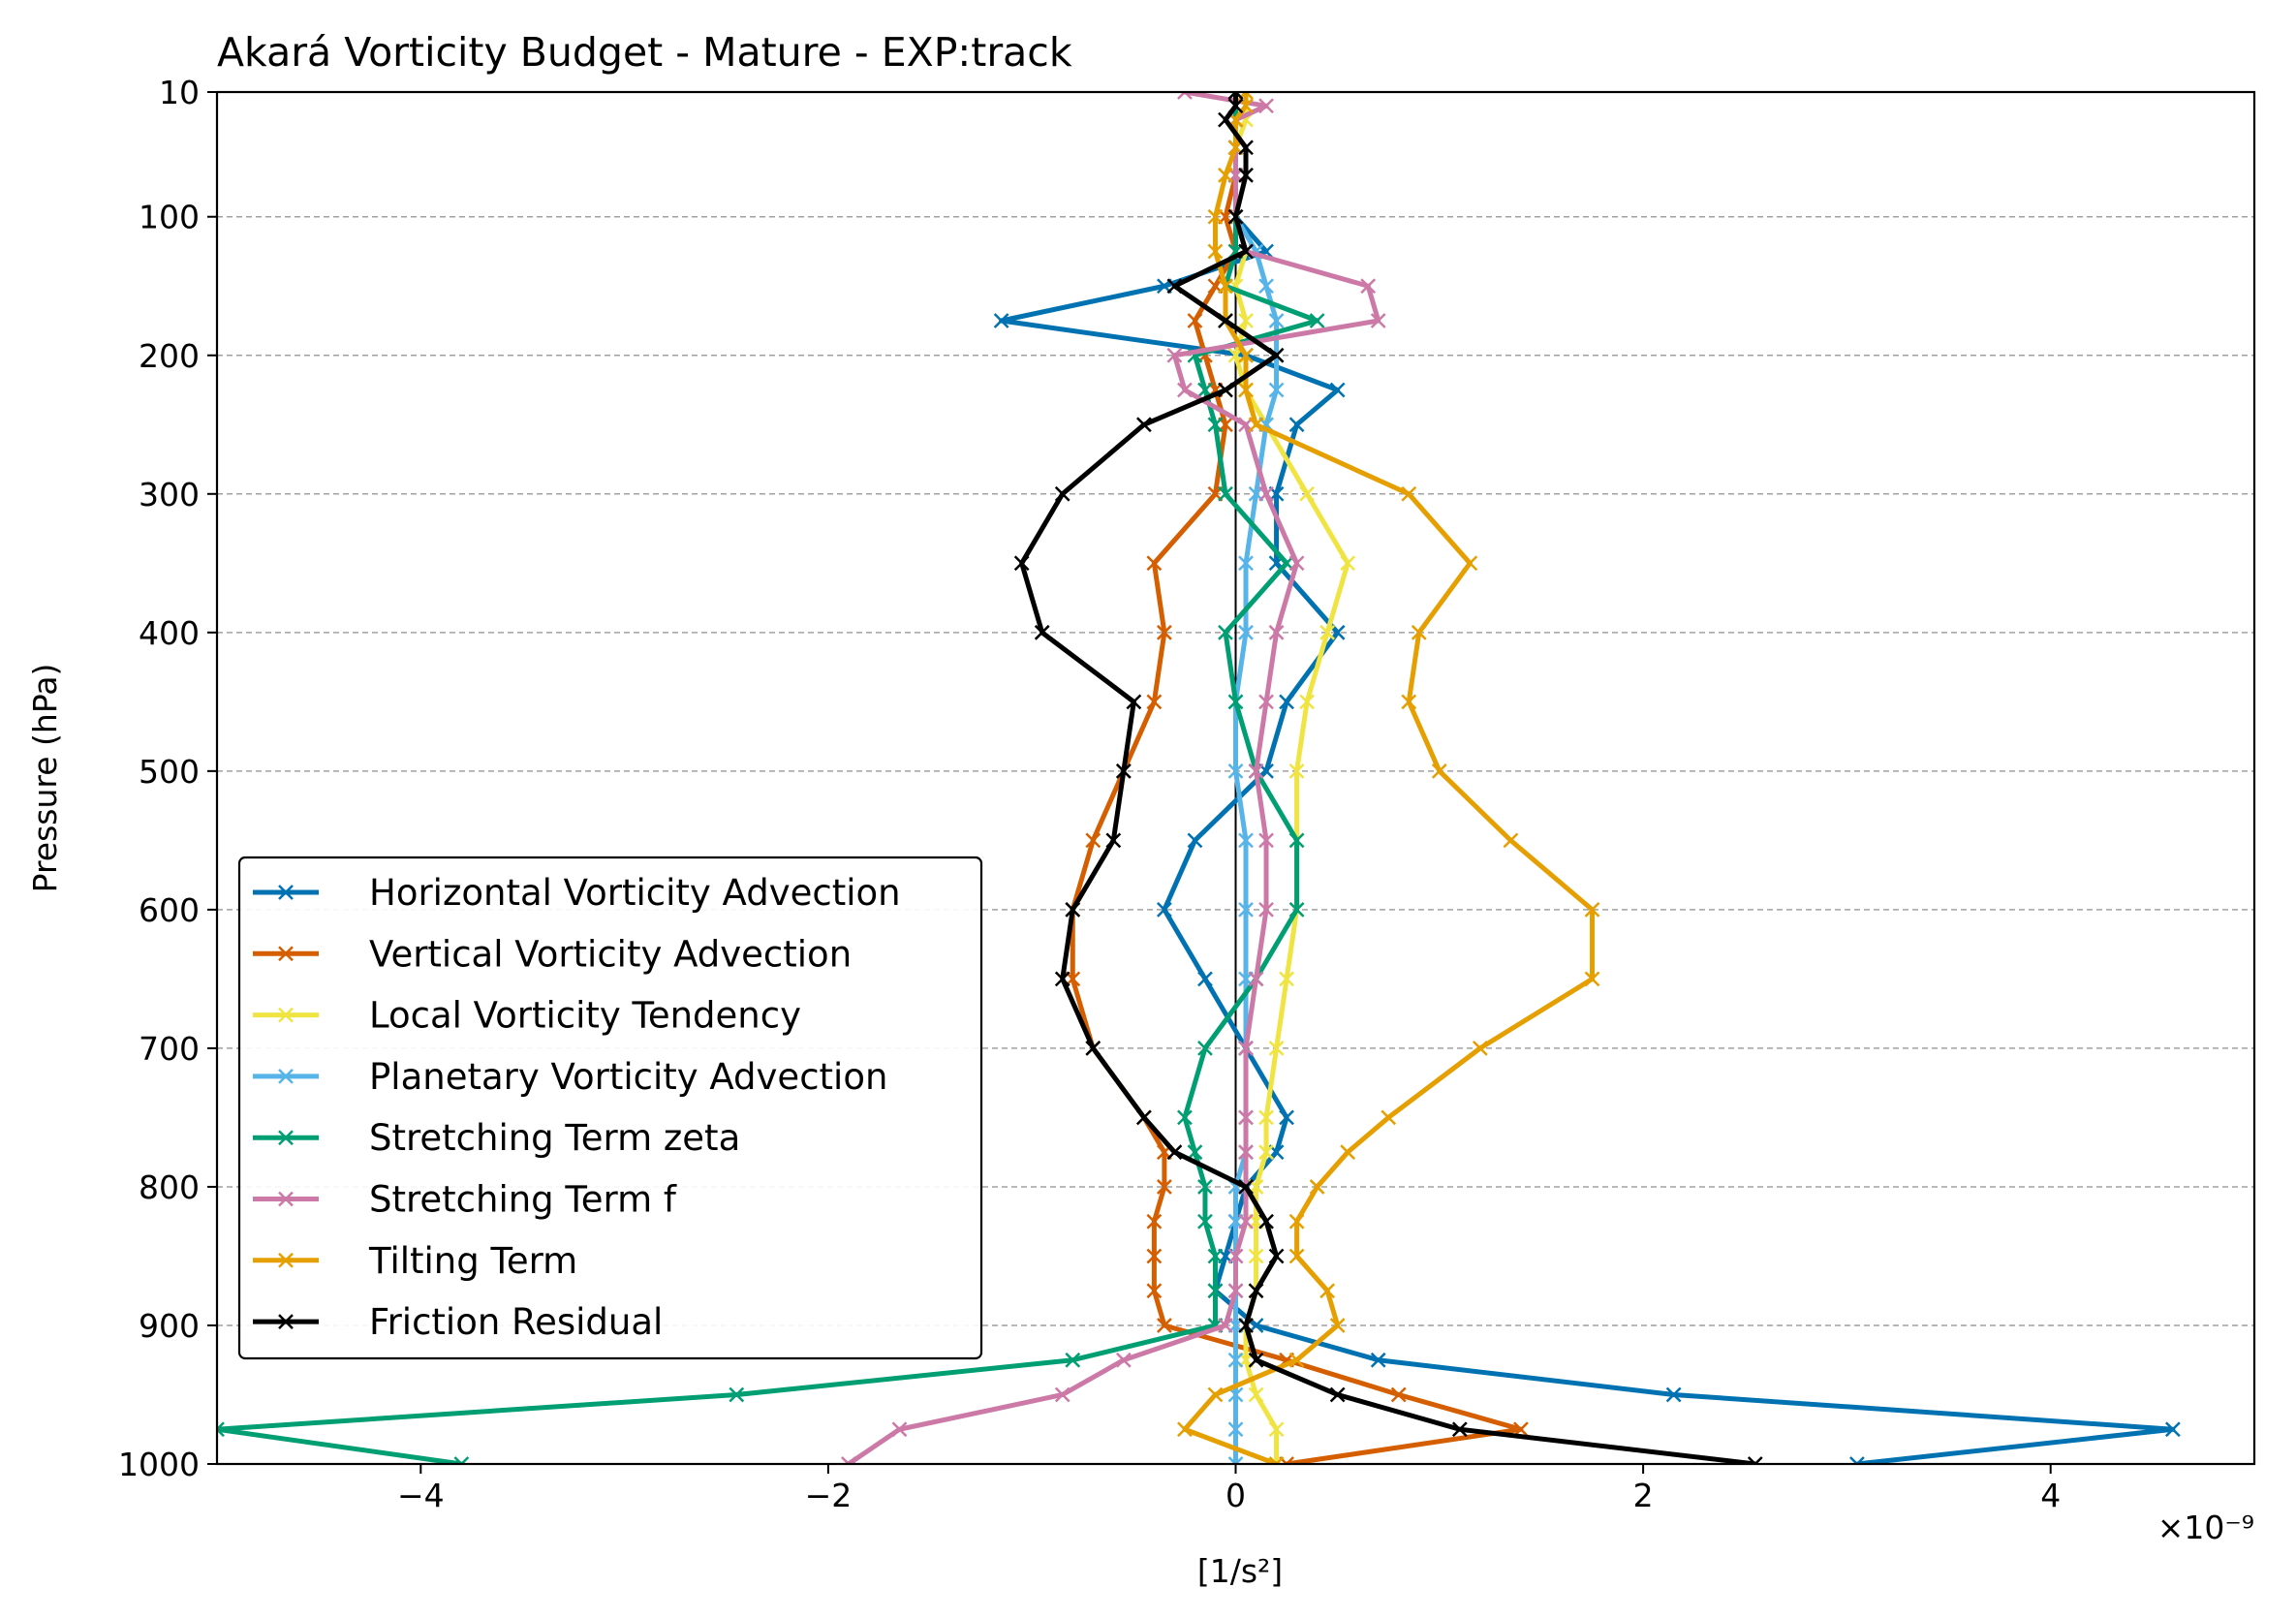  What do you see at coordinates (523, 1200) in the screenshot?
I see `legend-label: Stretching Term f` at bounding box center [523, 1200].